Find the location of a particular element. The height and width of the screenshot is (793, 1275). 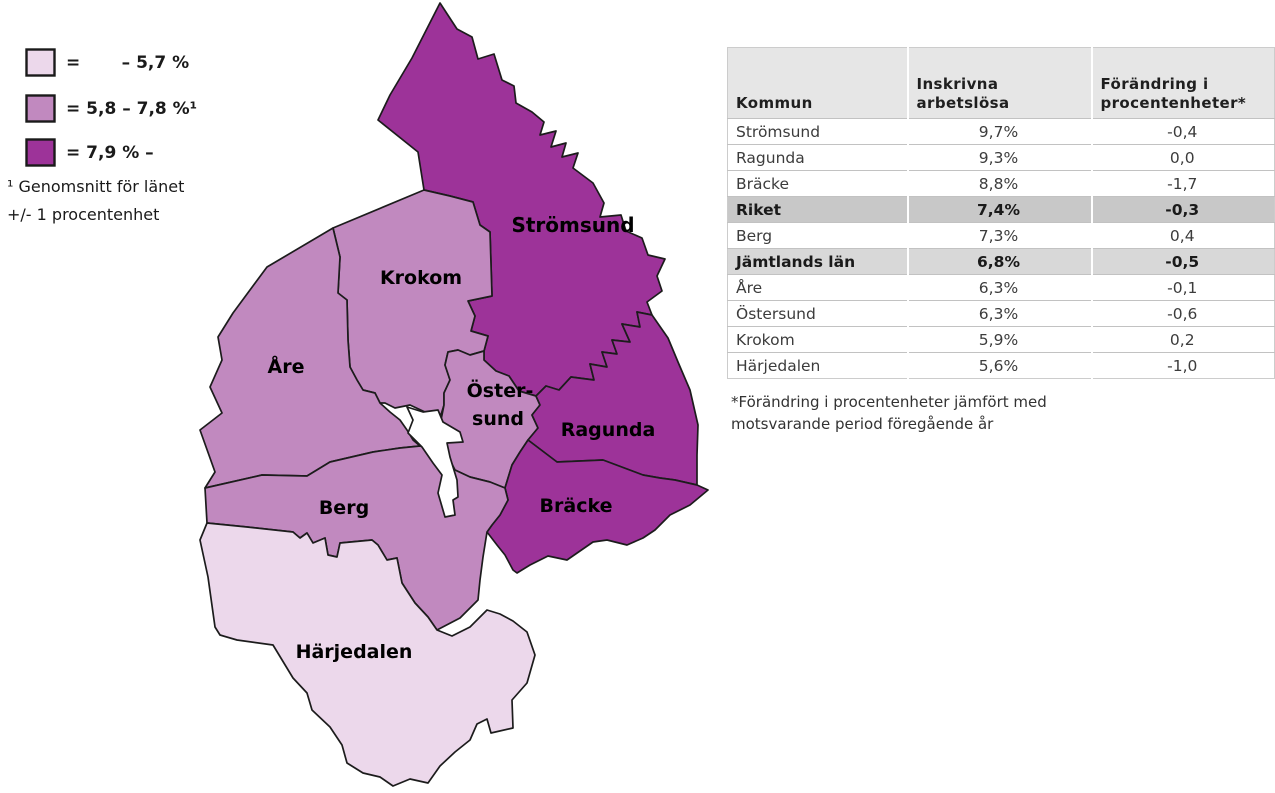

cell-forandring: 0,2 is located at coordinates (1182, 339).